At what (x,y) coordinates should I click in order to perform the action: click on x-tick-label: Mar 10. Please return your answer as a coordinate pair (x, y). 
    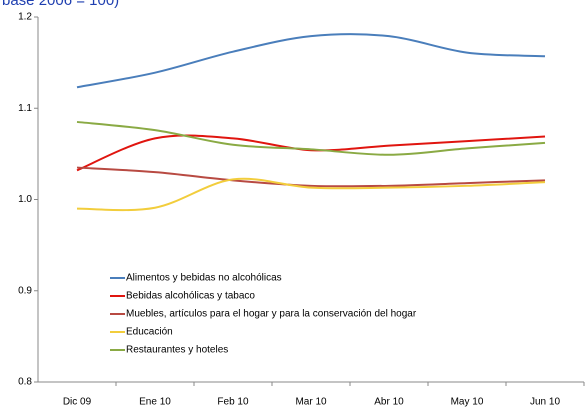
    Looking at the image, I should click on (311, 402).